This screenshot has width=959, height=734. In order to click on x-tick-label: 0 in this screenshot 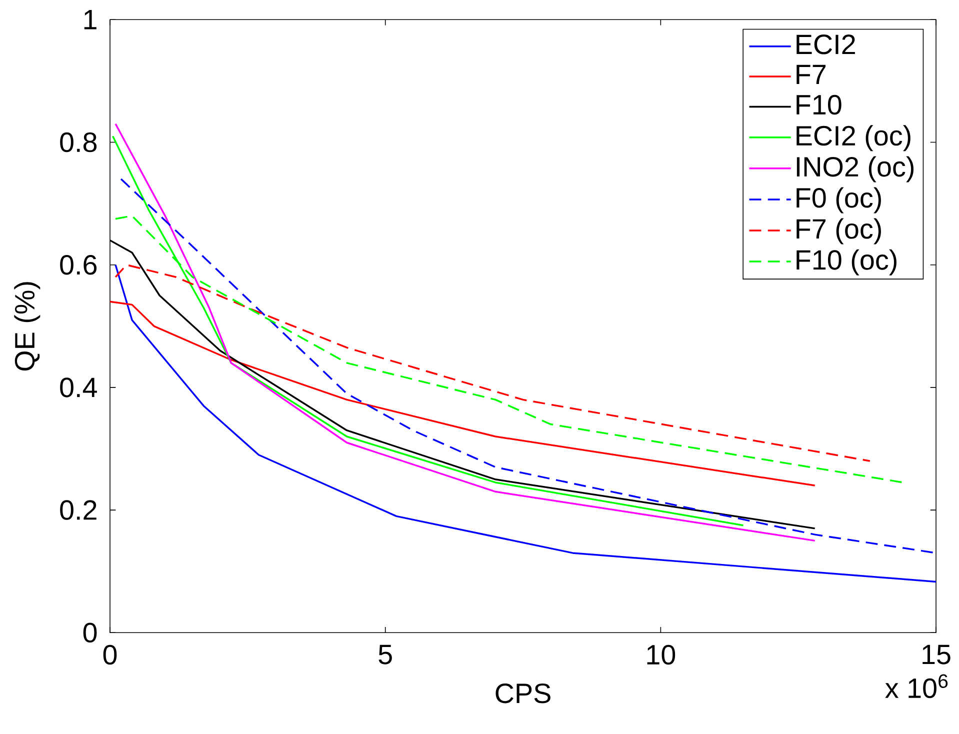, I will do `click(110, 654)`.